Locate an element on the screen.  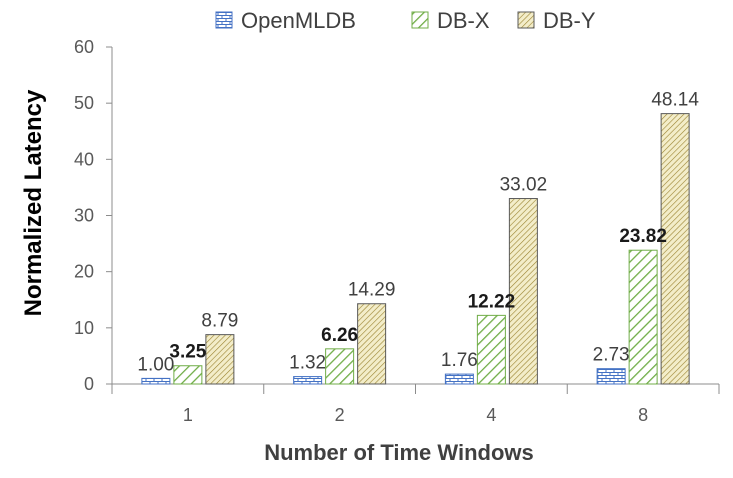
y-tick-label: 40 is located at coordinates (84, 159).